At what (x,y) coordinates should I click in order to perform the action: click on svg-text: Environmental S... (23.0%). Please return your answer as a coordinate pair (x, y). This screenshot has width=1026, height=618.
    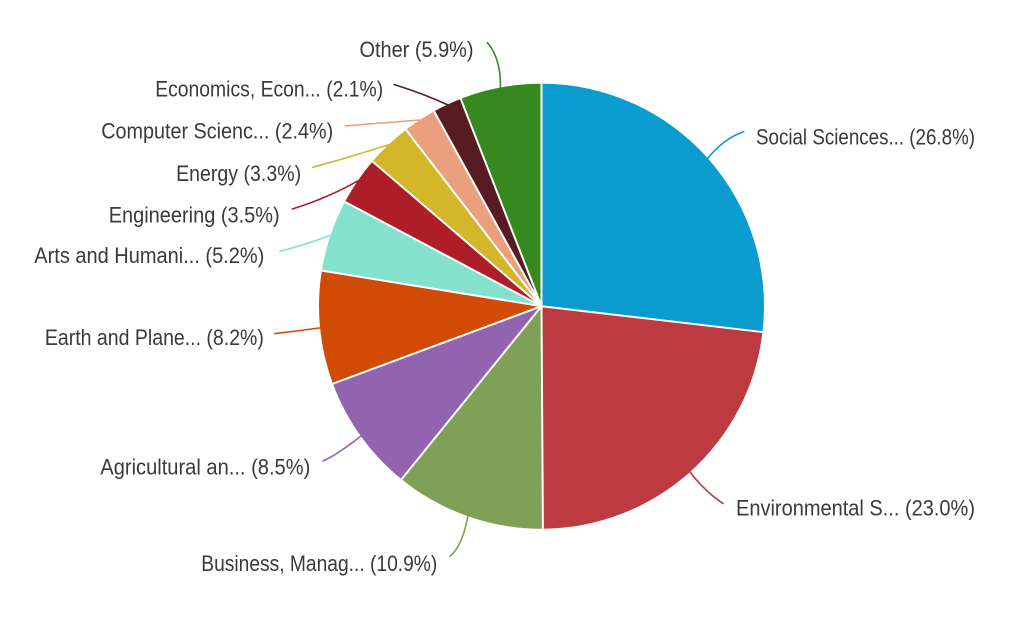
    Looking at the image, I should click on (855, 507).